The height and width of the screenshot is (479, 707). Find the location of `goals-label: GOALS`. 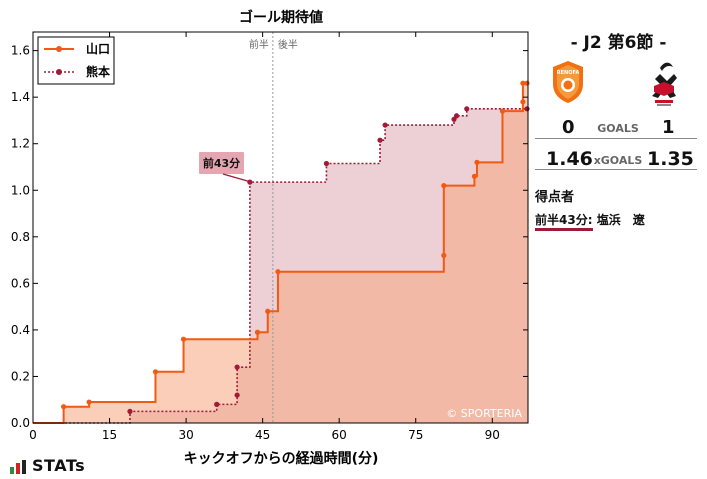

goals-label: GOALS is located at coordinates (618, 128).